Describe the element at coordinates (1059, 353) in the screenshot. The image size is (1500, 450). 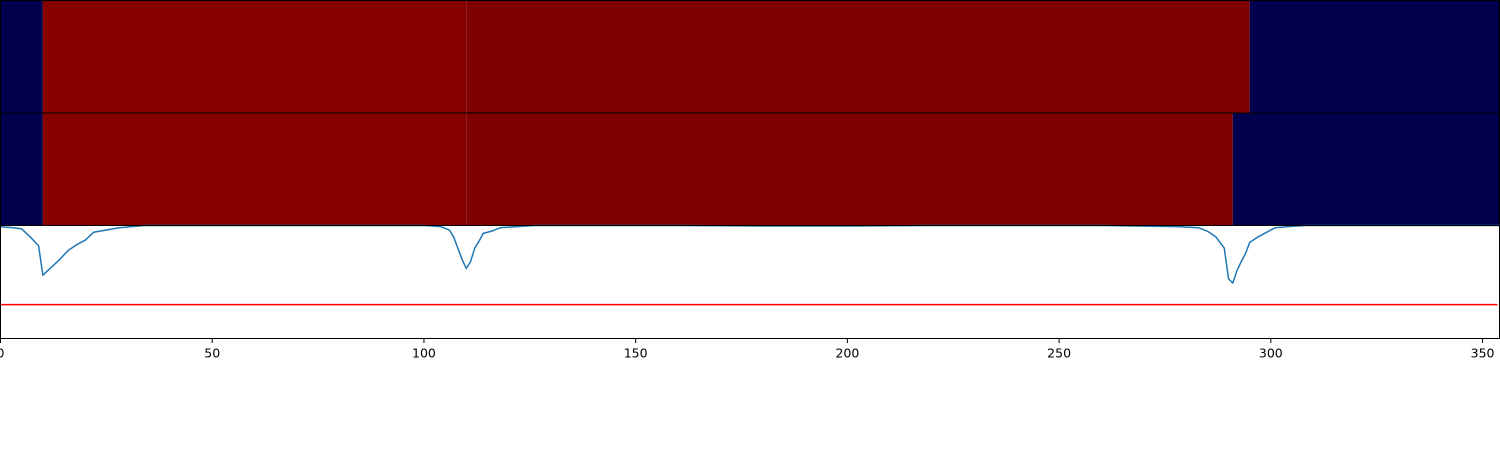
I see `x-tick-label: 250` at that location.